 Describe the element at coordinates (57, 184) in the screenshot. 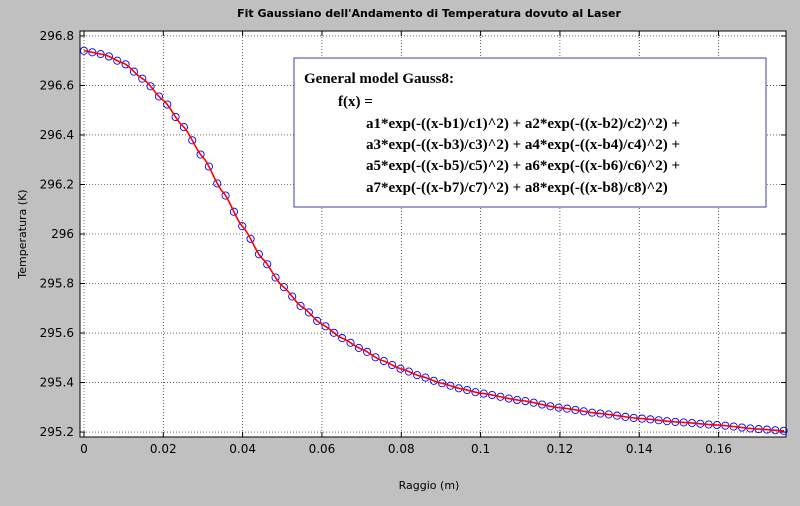

I see `y-tick-label: 296.2` at that location.